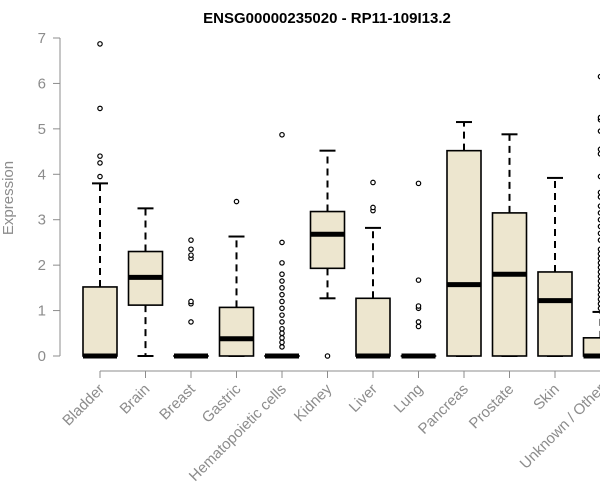 The image size is (600, 500). Describe the element at coordinates (42, 83) in the screenshot. I see `y-tick-label: 6` at that location.